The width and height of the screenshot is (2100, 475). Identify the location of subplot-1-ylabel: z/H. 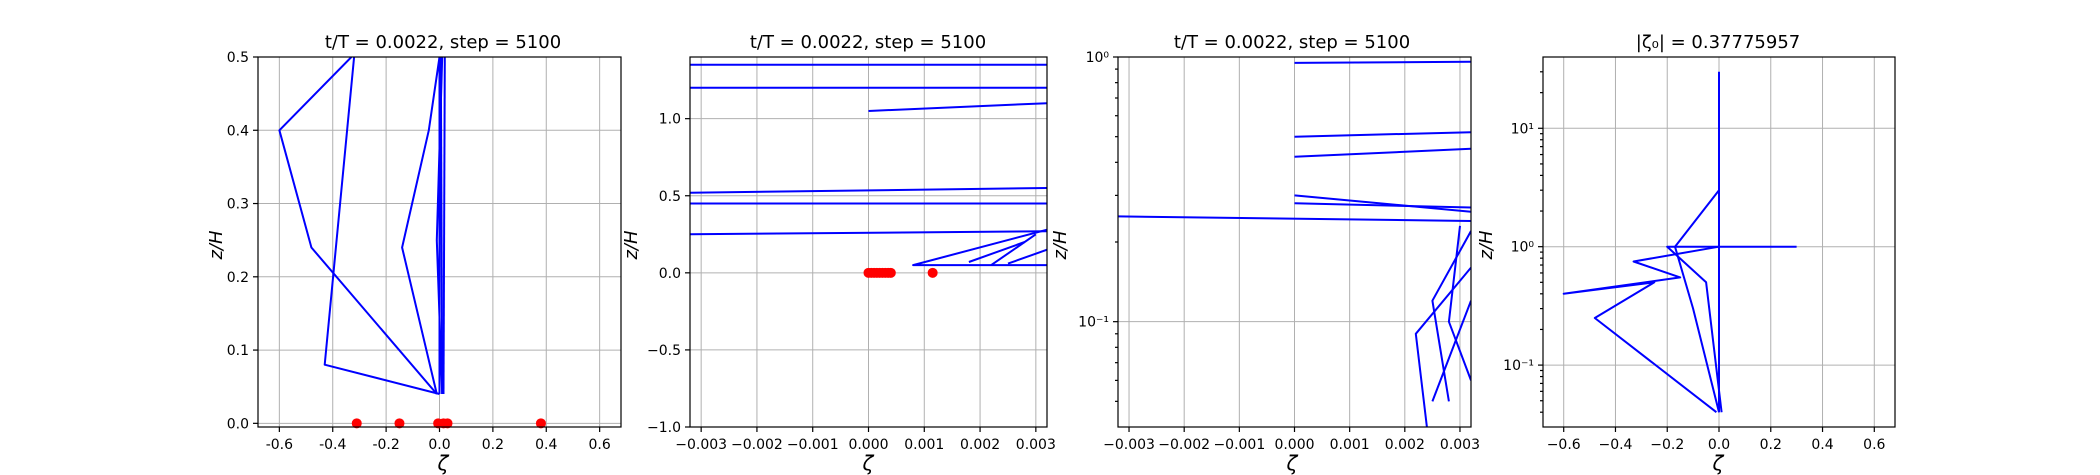
(216, 245).